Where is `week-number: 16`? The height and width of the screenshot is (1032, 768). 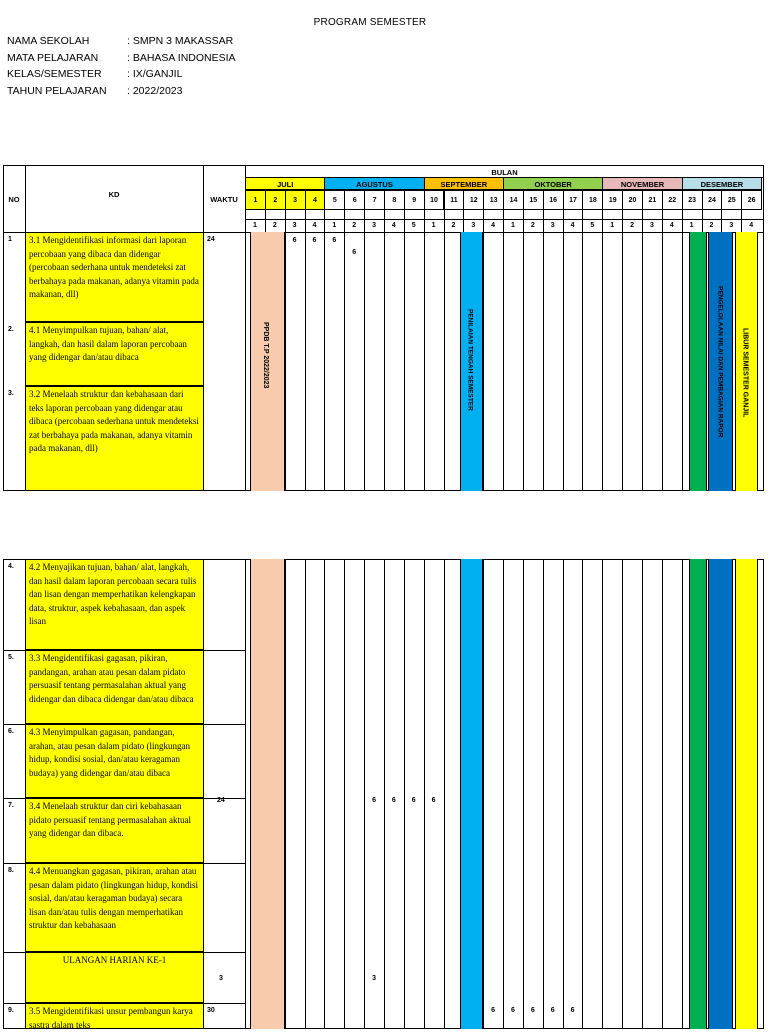
week-number: 16 is located at coordinates (553, 200).